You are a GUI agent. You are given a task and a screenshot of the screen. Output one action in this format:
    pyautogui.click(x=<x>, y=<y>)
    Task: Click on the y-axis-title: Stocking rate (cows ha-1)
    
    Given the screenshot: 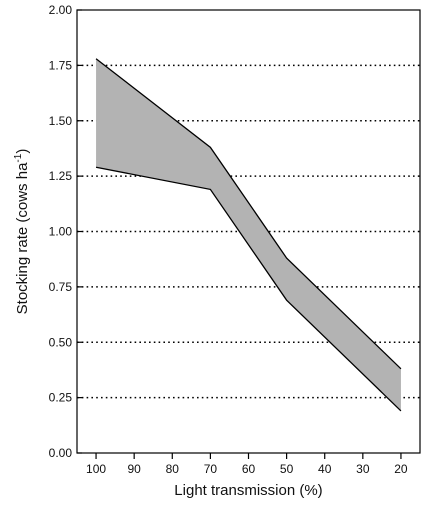 What is the action you would take?
    pyautogui.click(x=22, y=232)
    